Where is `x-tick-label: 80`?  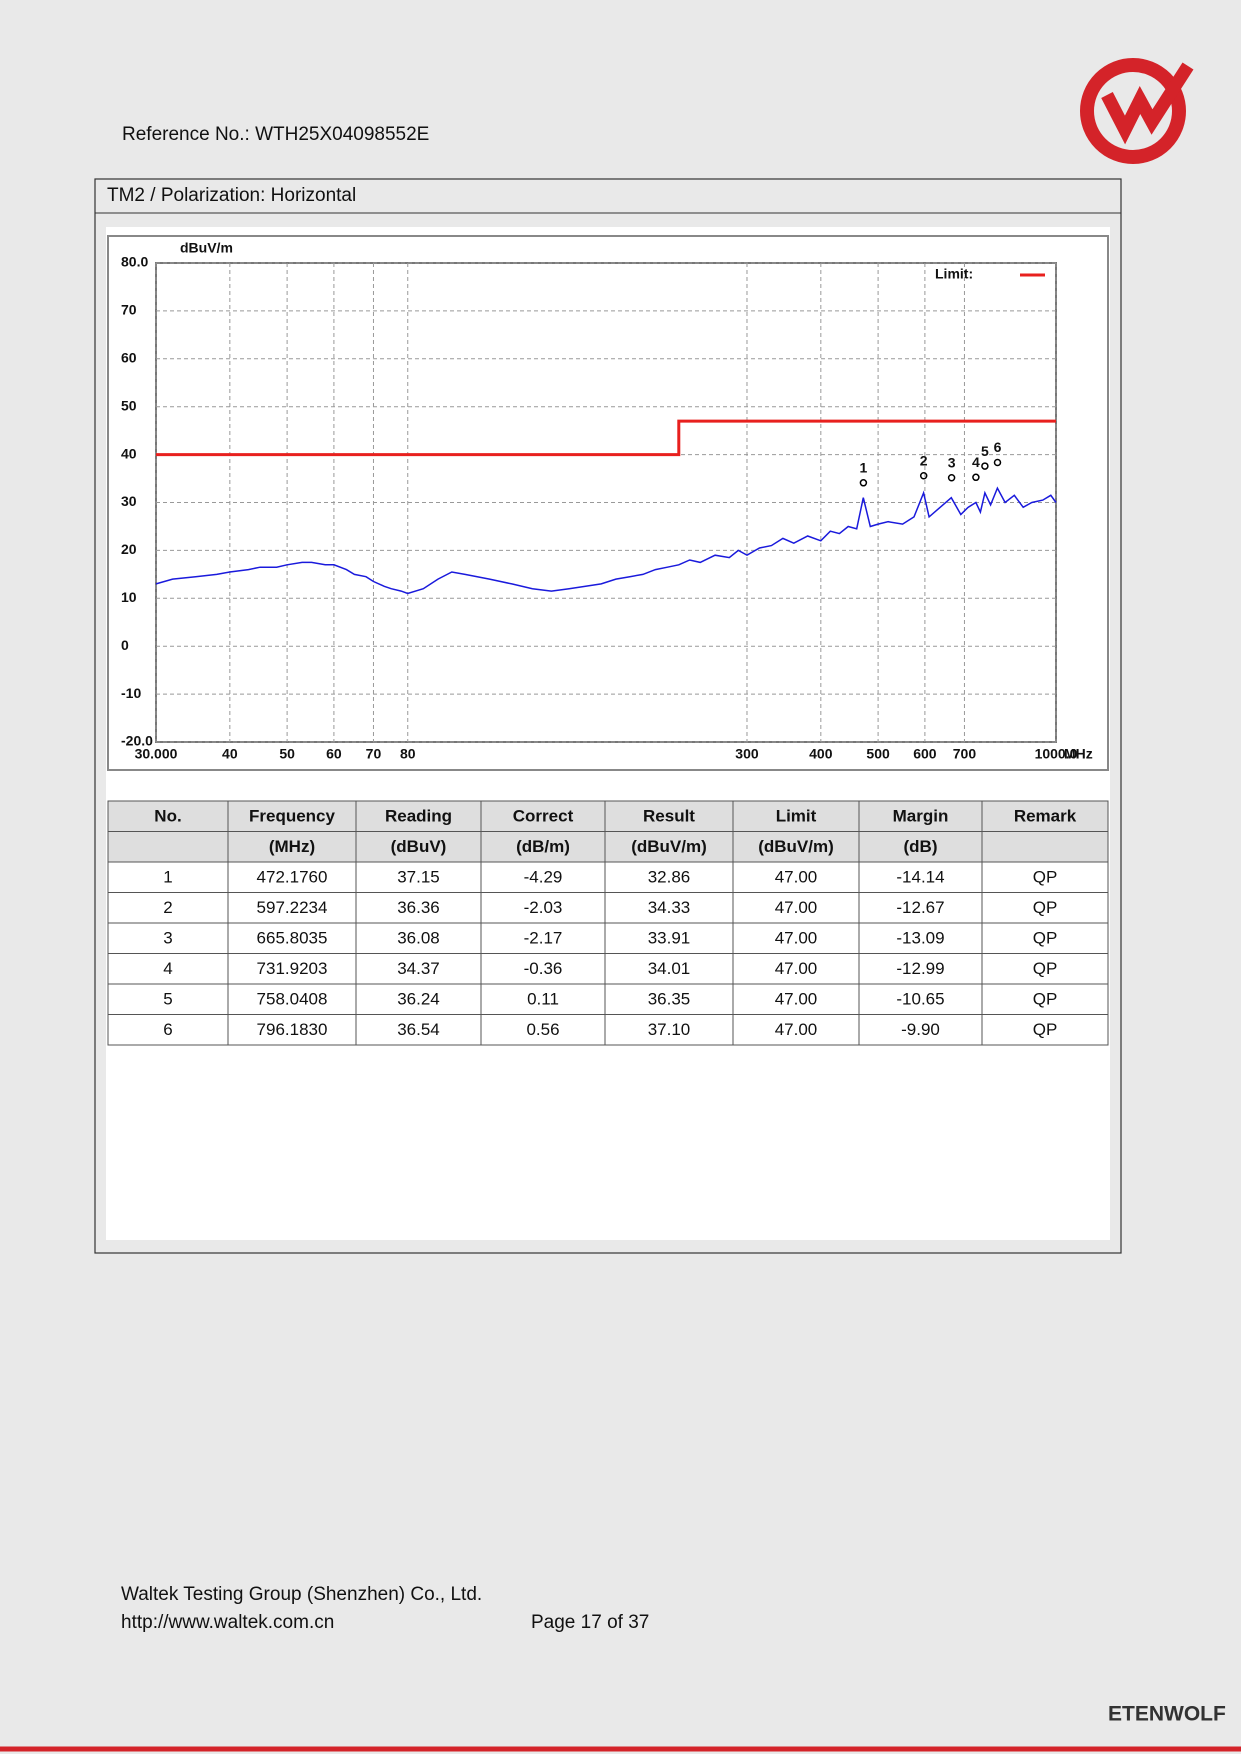 x-tick-label: 80 is located at coordinates (408, 754).